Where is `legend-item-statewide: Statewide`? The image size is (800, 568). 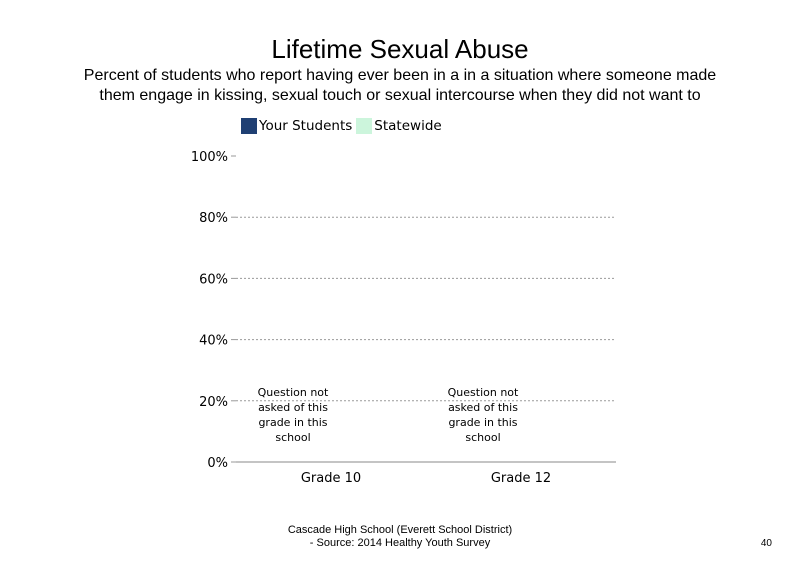 legend-item-statewide: Statewide is located at coordinates (399, 126).